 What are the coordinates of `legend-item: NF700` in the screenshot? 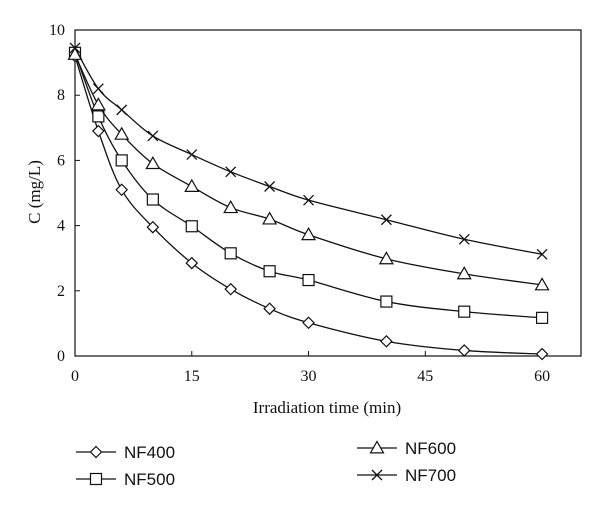 It's located at (406, 475).